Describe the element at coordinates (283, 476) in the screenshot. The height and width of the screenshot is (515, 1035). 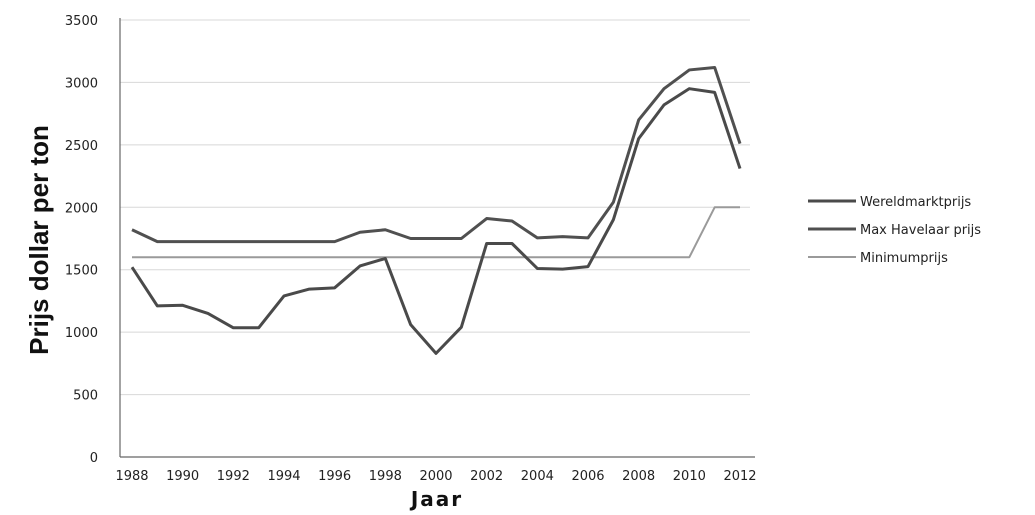
I see `x-tick-label: 1994` at that location.